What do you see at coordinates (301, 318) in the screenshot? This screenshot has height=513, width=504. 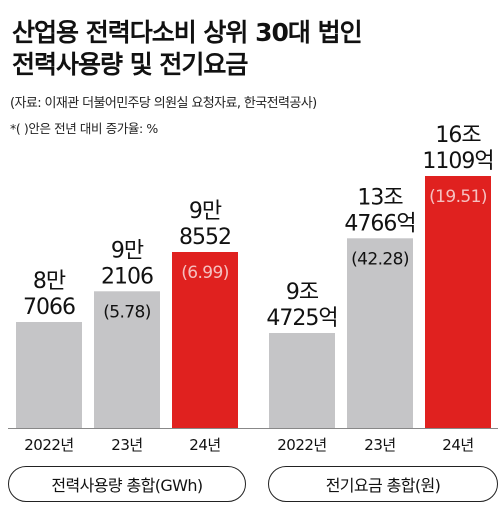 I see `value-label-2-1-2: 4725억` at bounding box center [301, 318].